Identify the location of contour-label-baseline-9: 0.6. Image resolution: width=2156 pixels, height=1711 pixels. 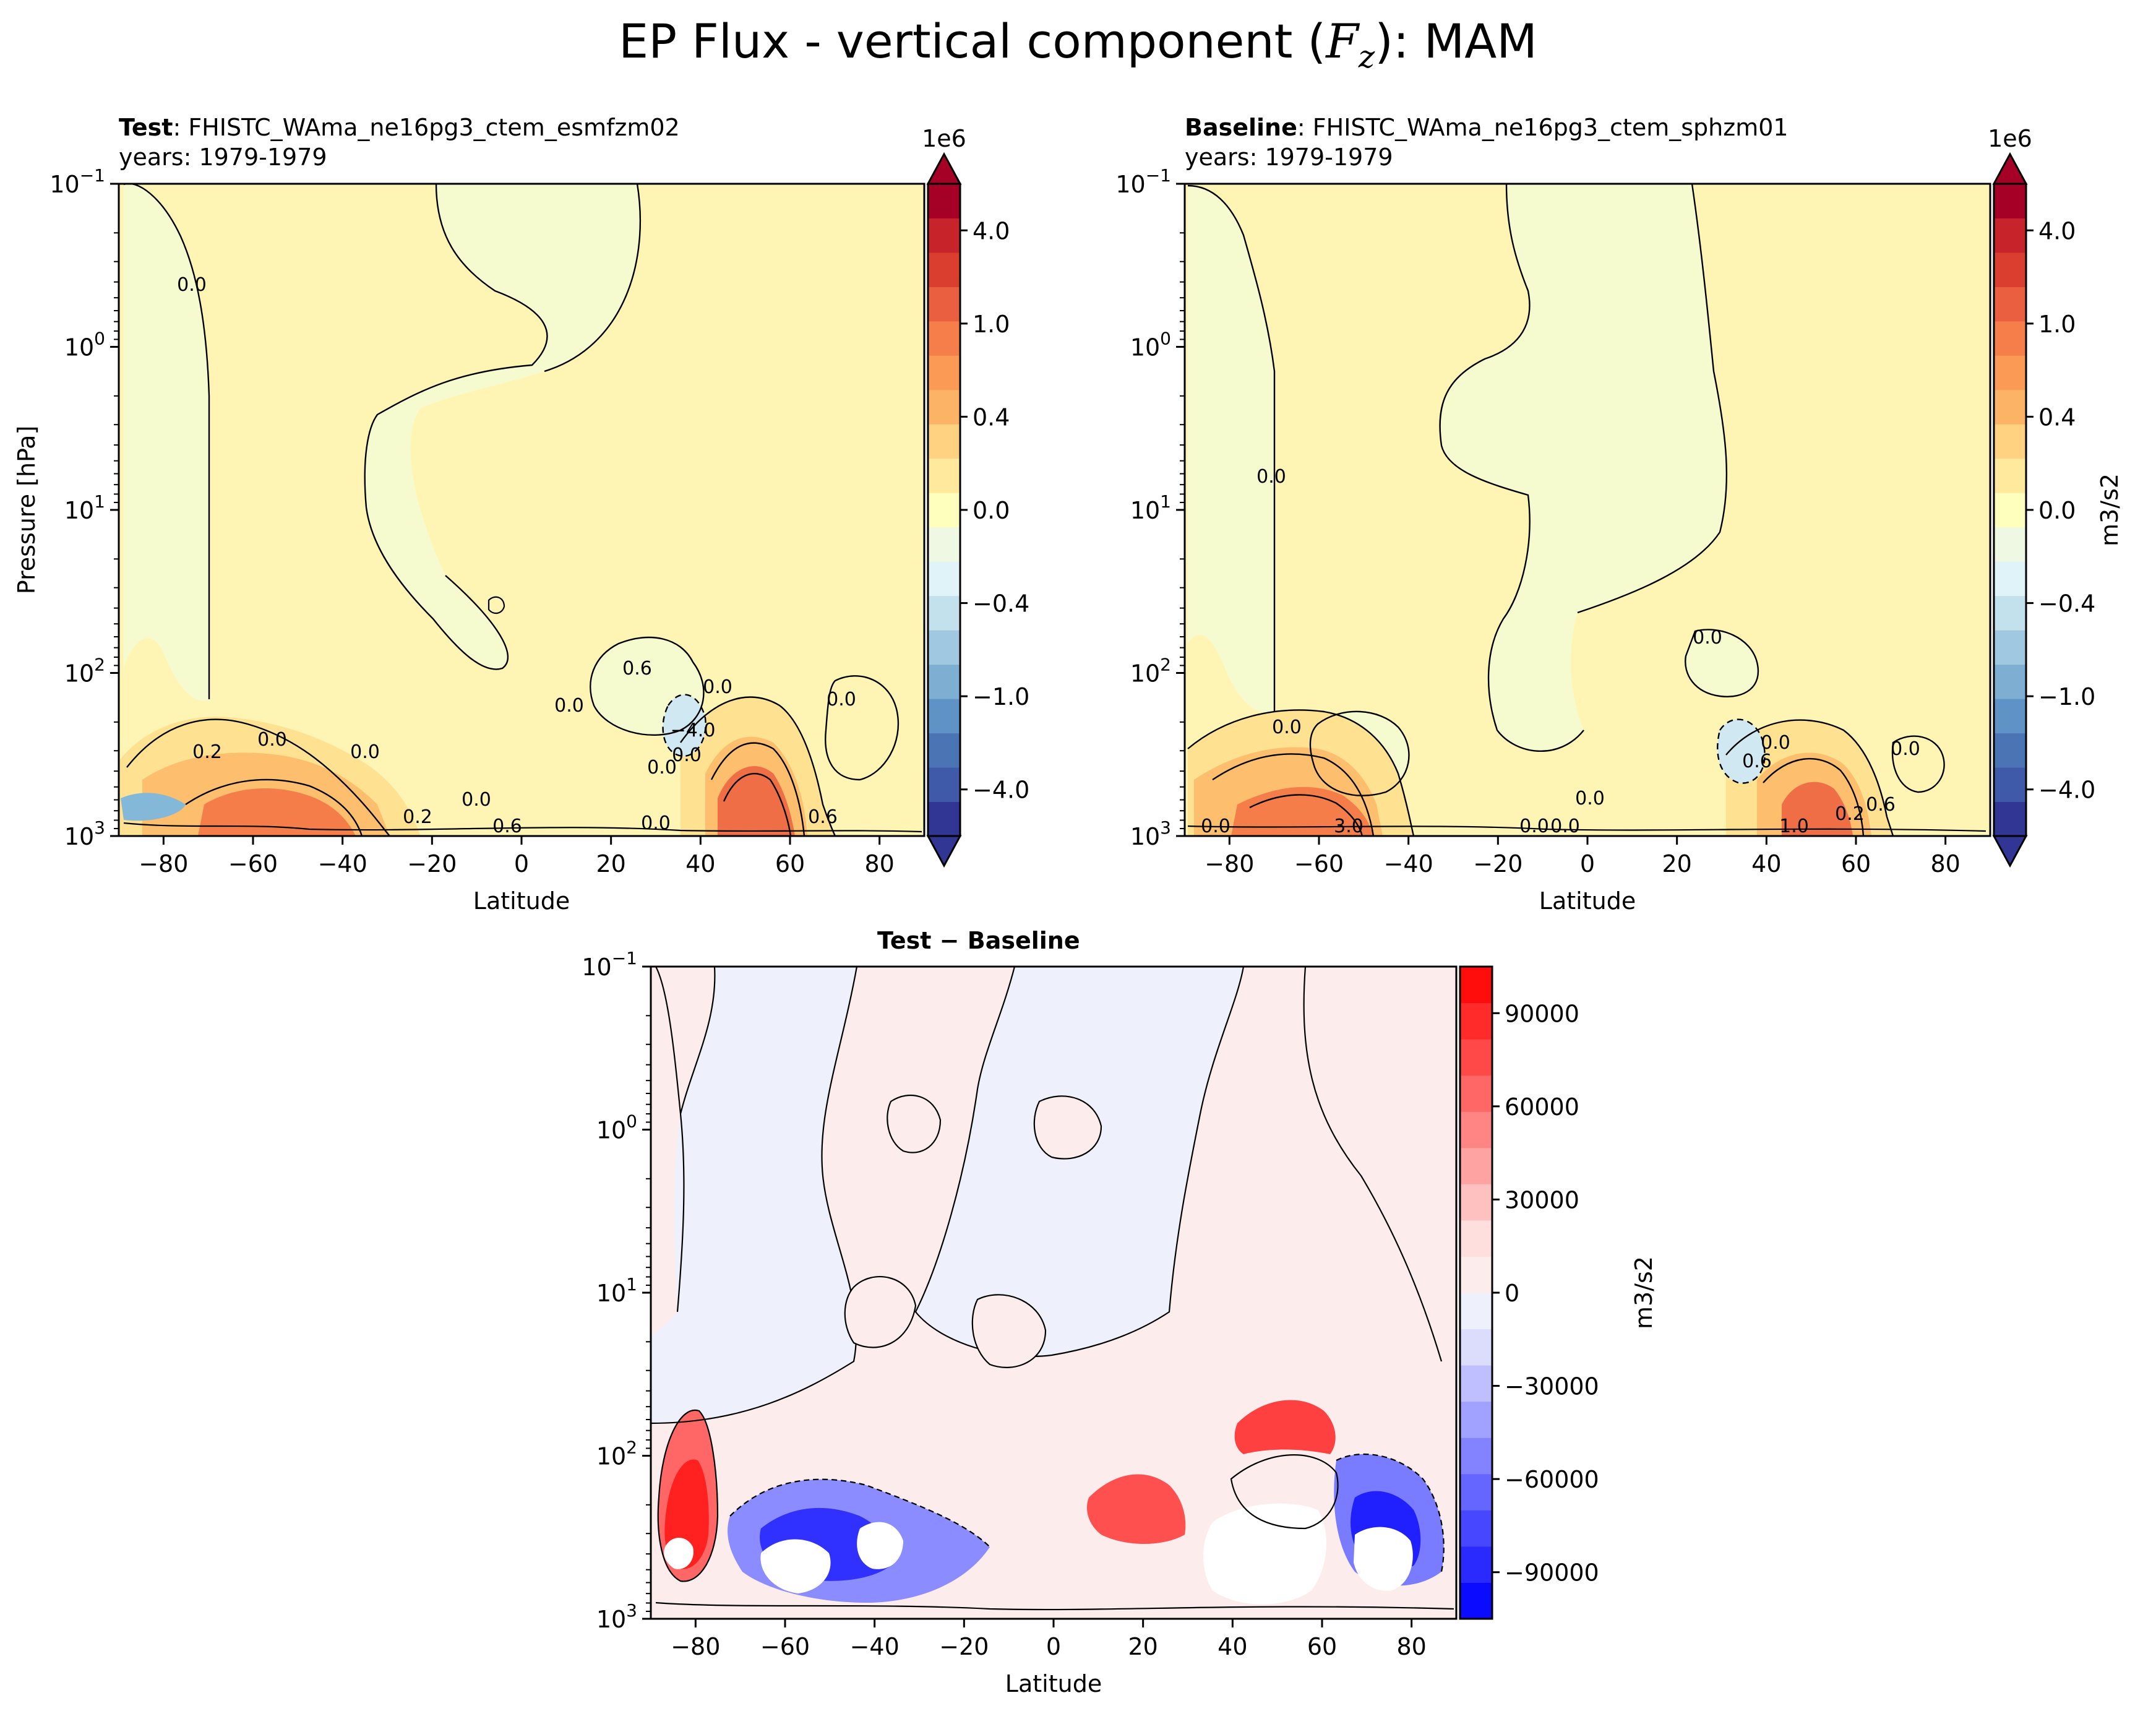
(1757, 761).